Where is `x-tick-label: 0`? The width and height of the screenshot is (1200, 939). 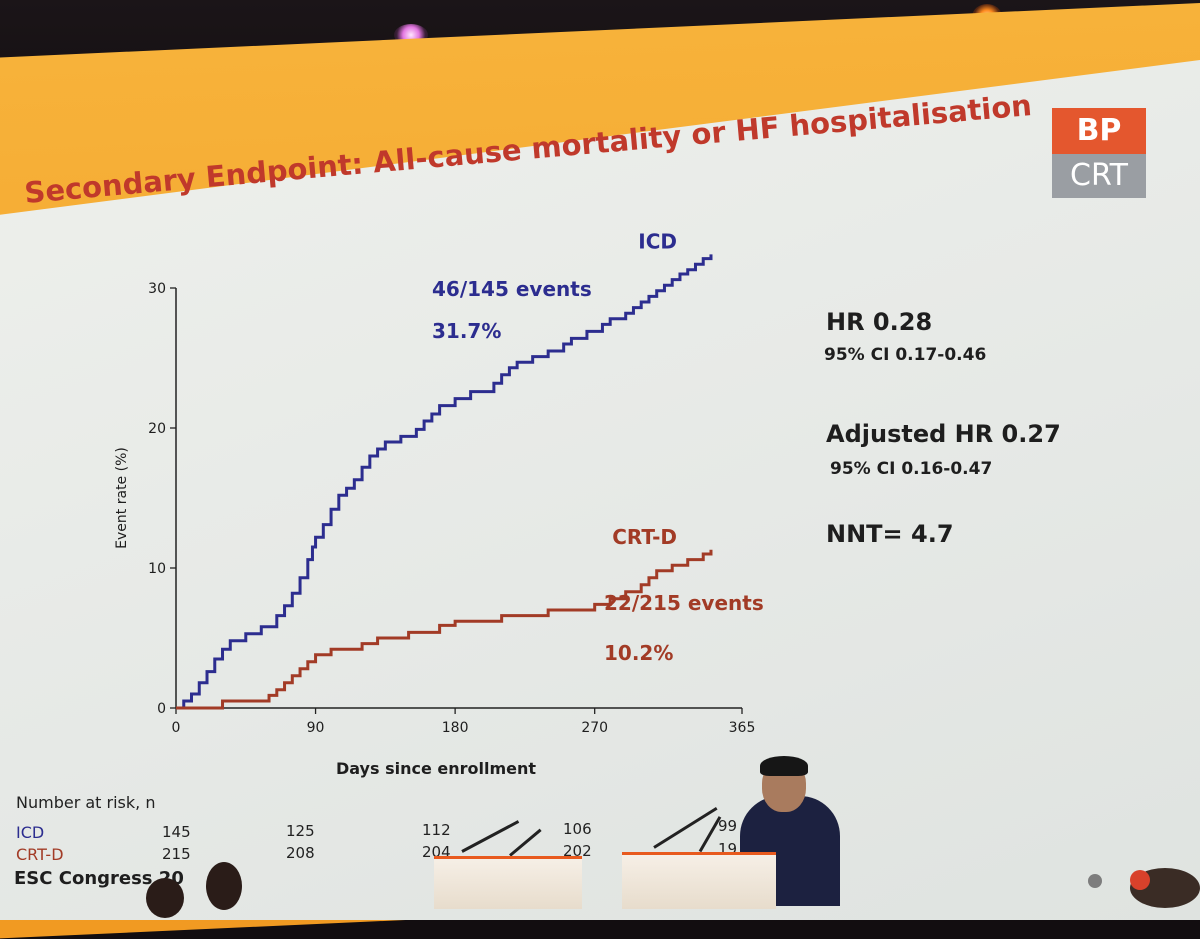 x-tick-label: 0 is located at coordinates (176, 728).